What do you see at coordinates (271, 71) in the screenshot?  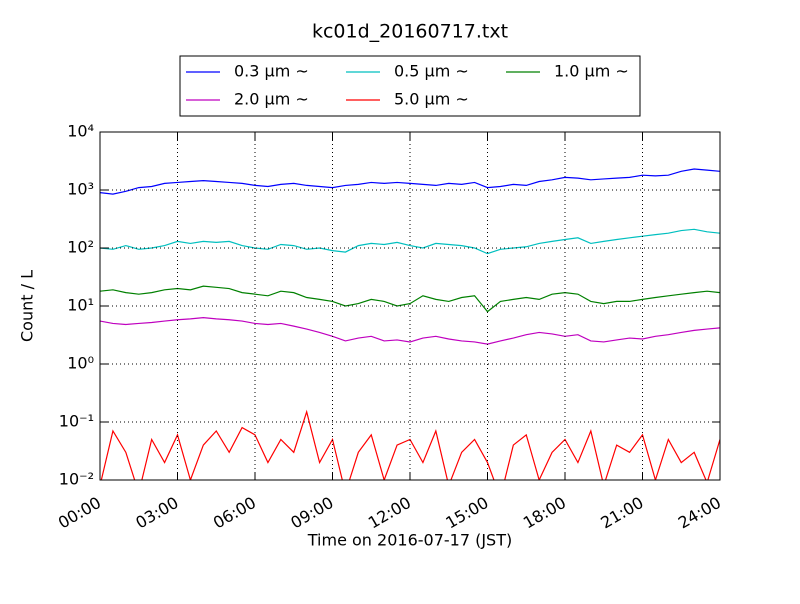 I see `legend-label: 0.3 μm ~` at bounding box center [271, 71].